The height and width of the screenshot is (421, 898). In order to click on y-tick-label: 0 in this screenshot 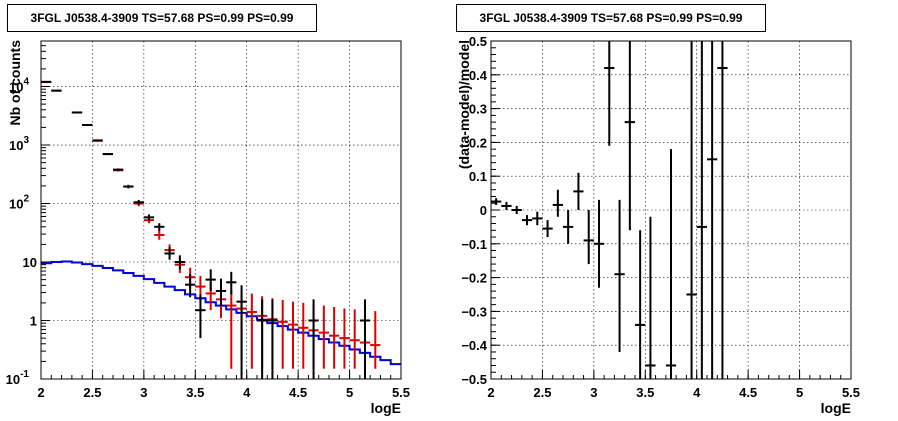, I will do `click(483, 210)`.